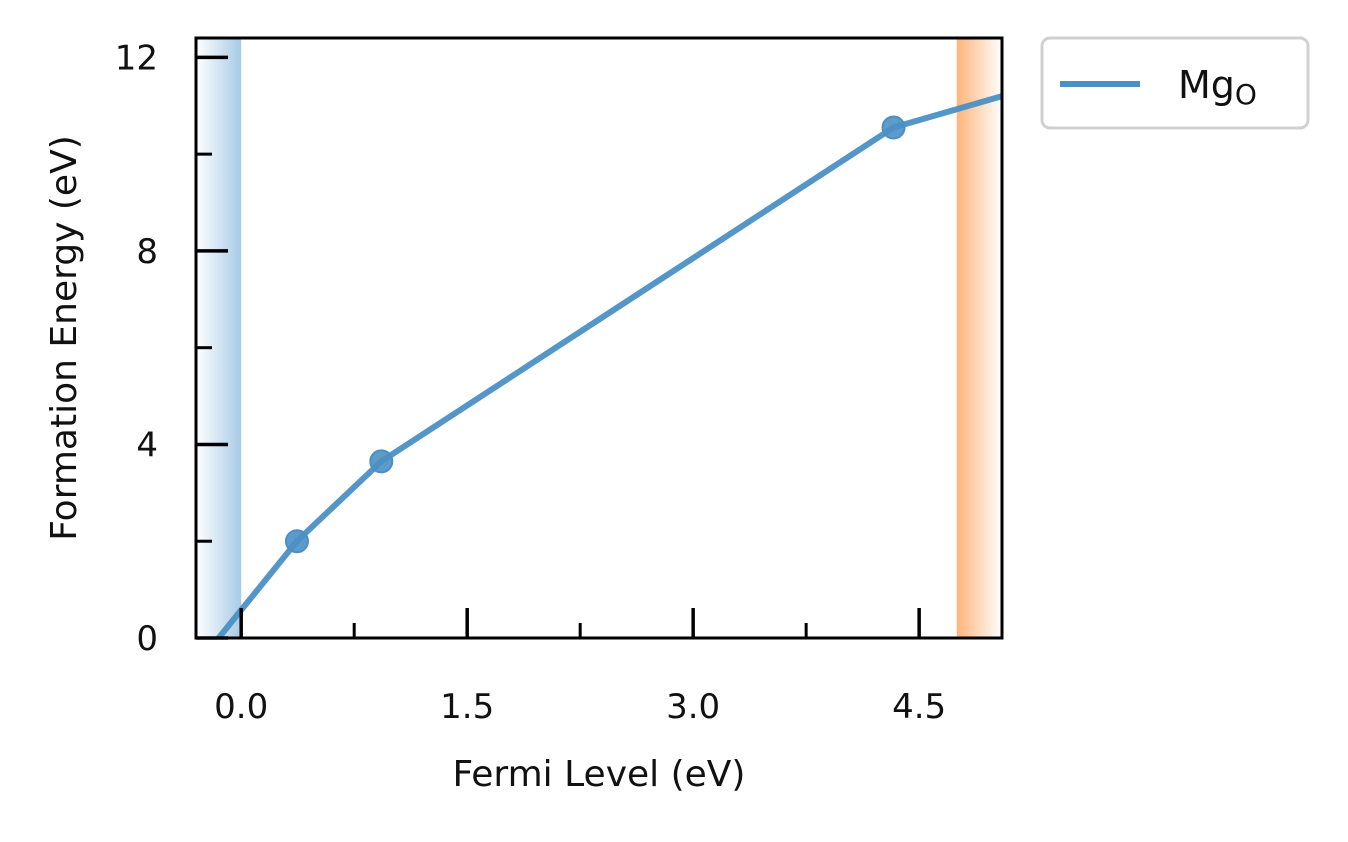 This screenshot has height=842, width=1348. I want to click on valence-band-region, so click(219, 338).